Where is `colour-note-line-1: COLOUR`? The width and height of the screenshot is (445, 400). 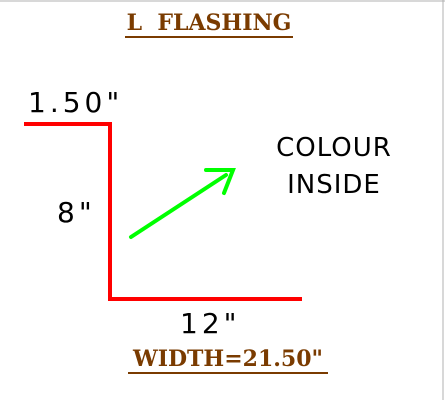
colour-note-line-1: COLOUR is located at coordinates (334, 148).